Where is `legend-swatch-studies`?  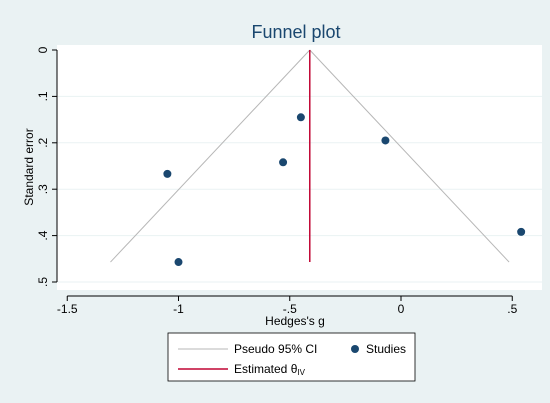
legend-swatch-studies is located at coordinates (355, 349).